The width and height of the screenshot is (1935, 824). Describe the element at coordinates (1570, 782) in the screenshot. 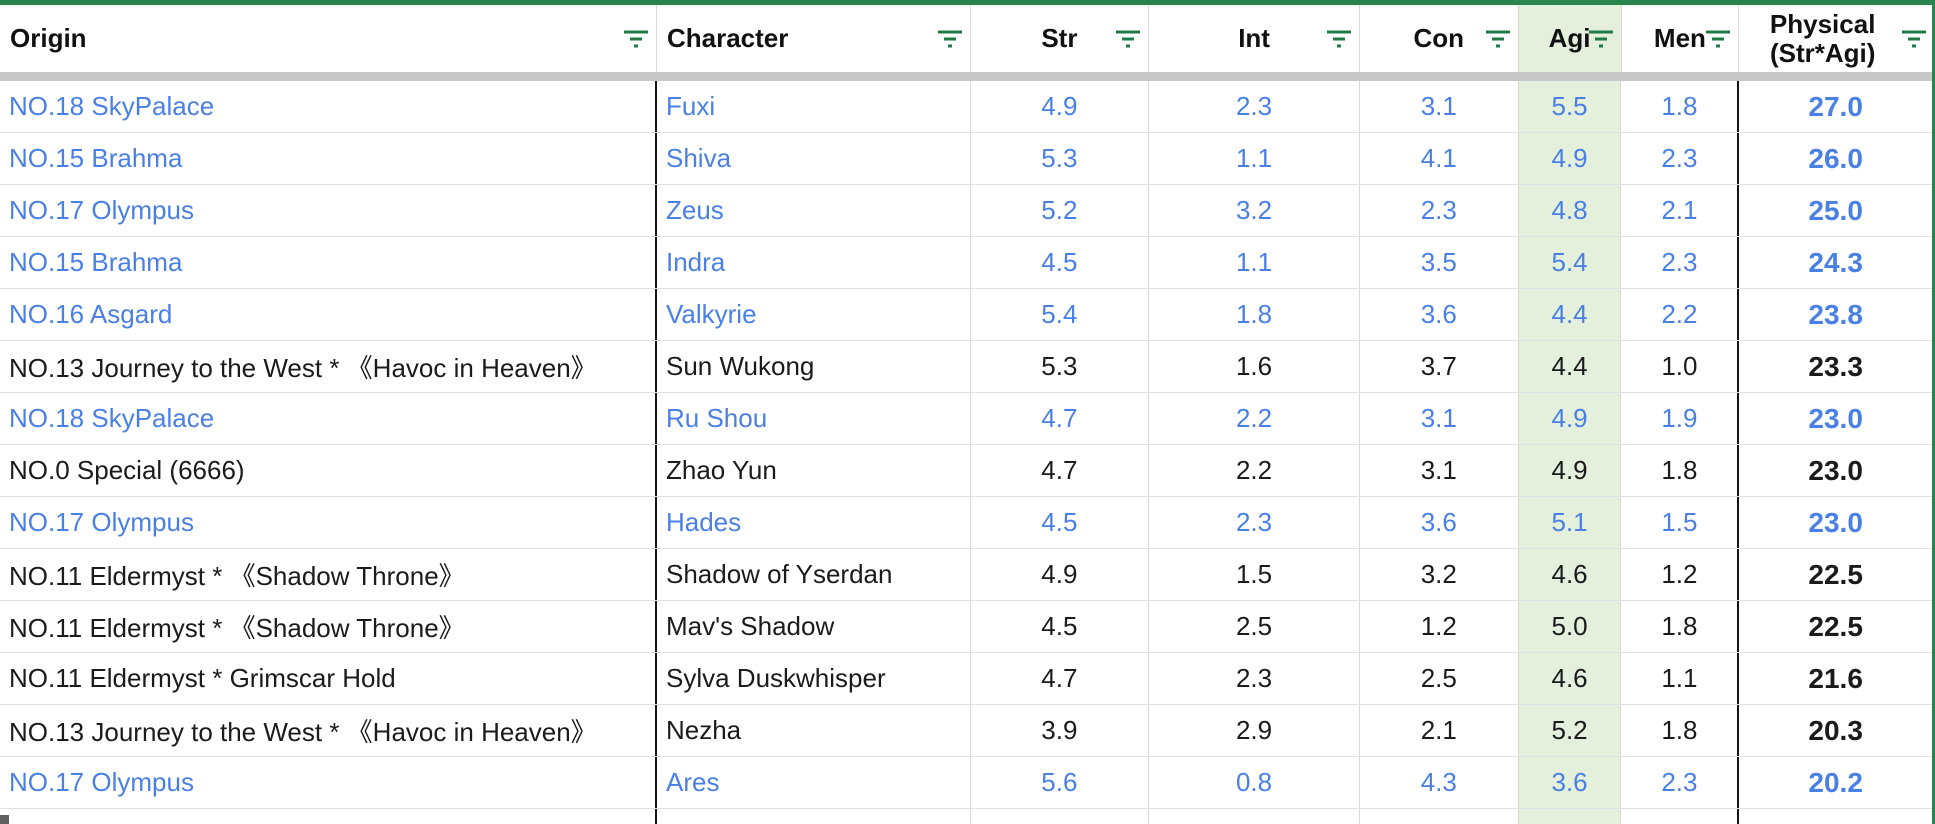

I see `cell-agi: 3.6` at that location.